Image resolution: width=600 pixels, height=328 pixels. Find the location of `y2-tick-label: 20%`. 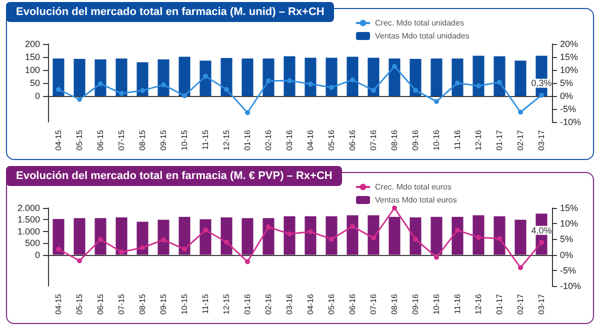

y2-tick-label: 20% is located at coordinates (569, 44).